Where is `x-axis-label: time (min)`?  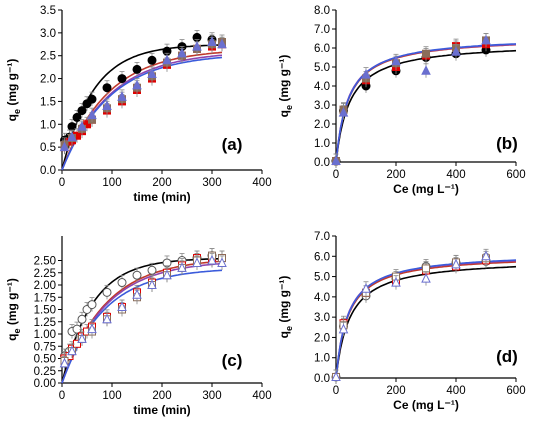 x-axis-label: time (min) is located at coordinates (161, 410).